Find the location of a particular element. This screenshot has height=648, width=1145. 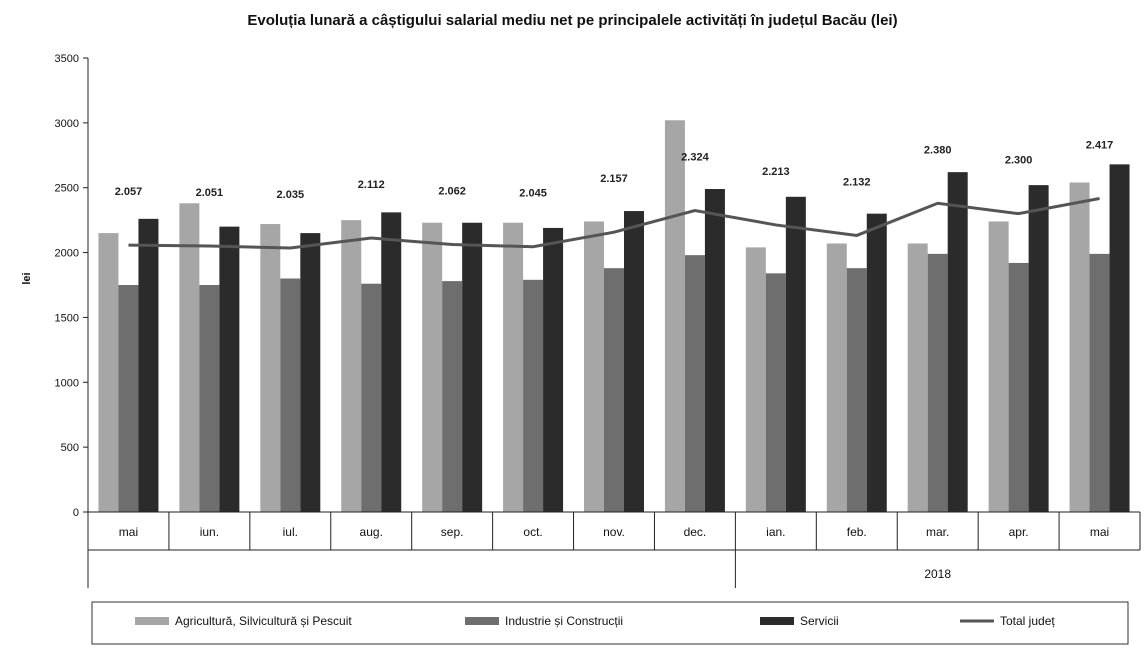

data-label: 2.035 is located at coordinates (291, 195).